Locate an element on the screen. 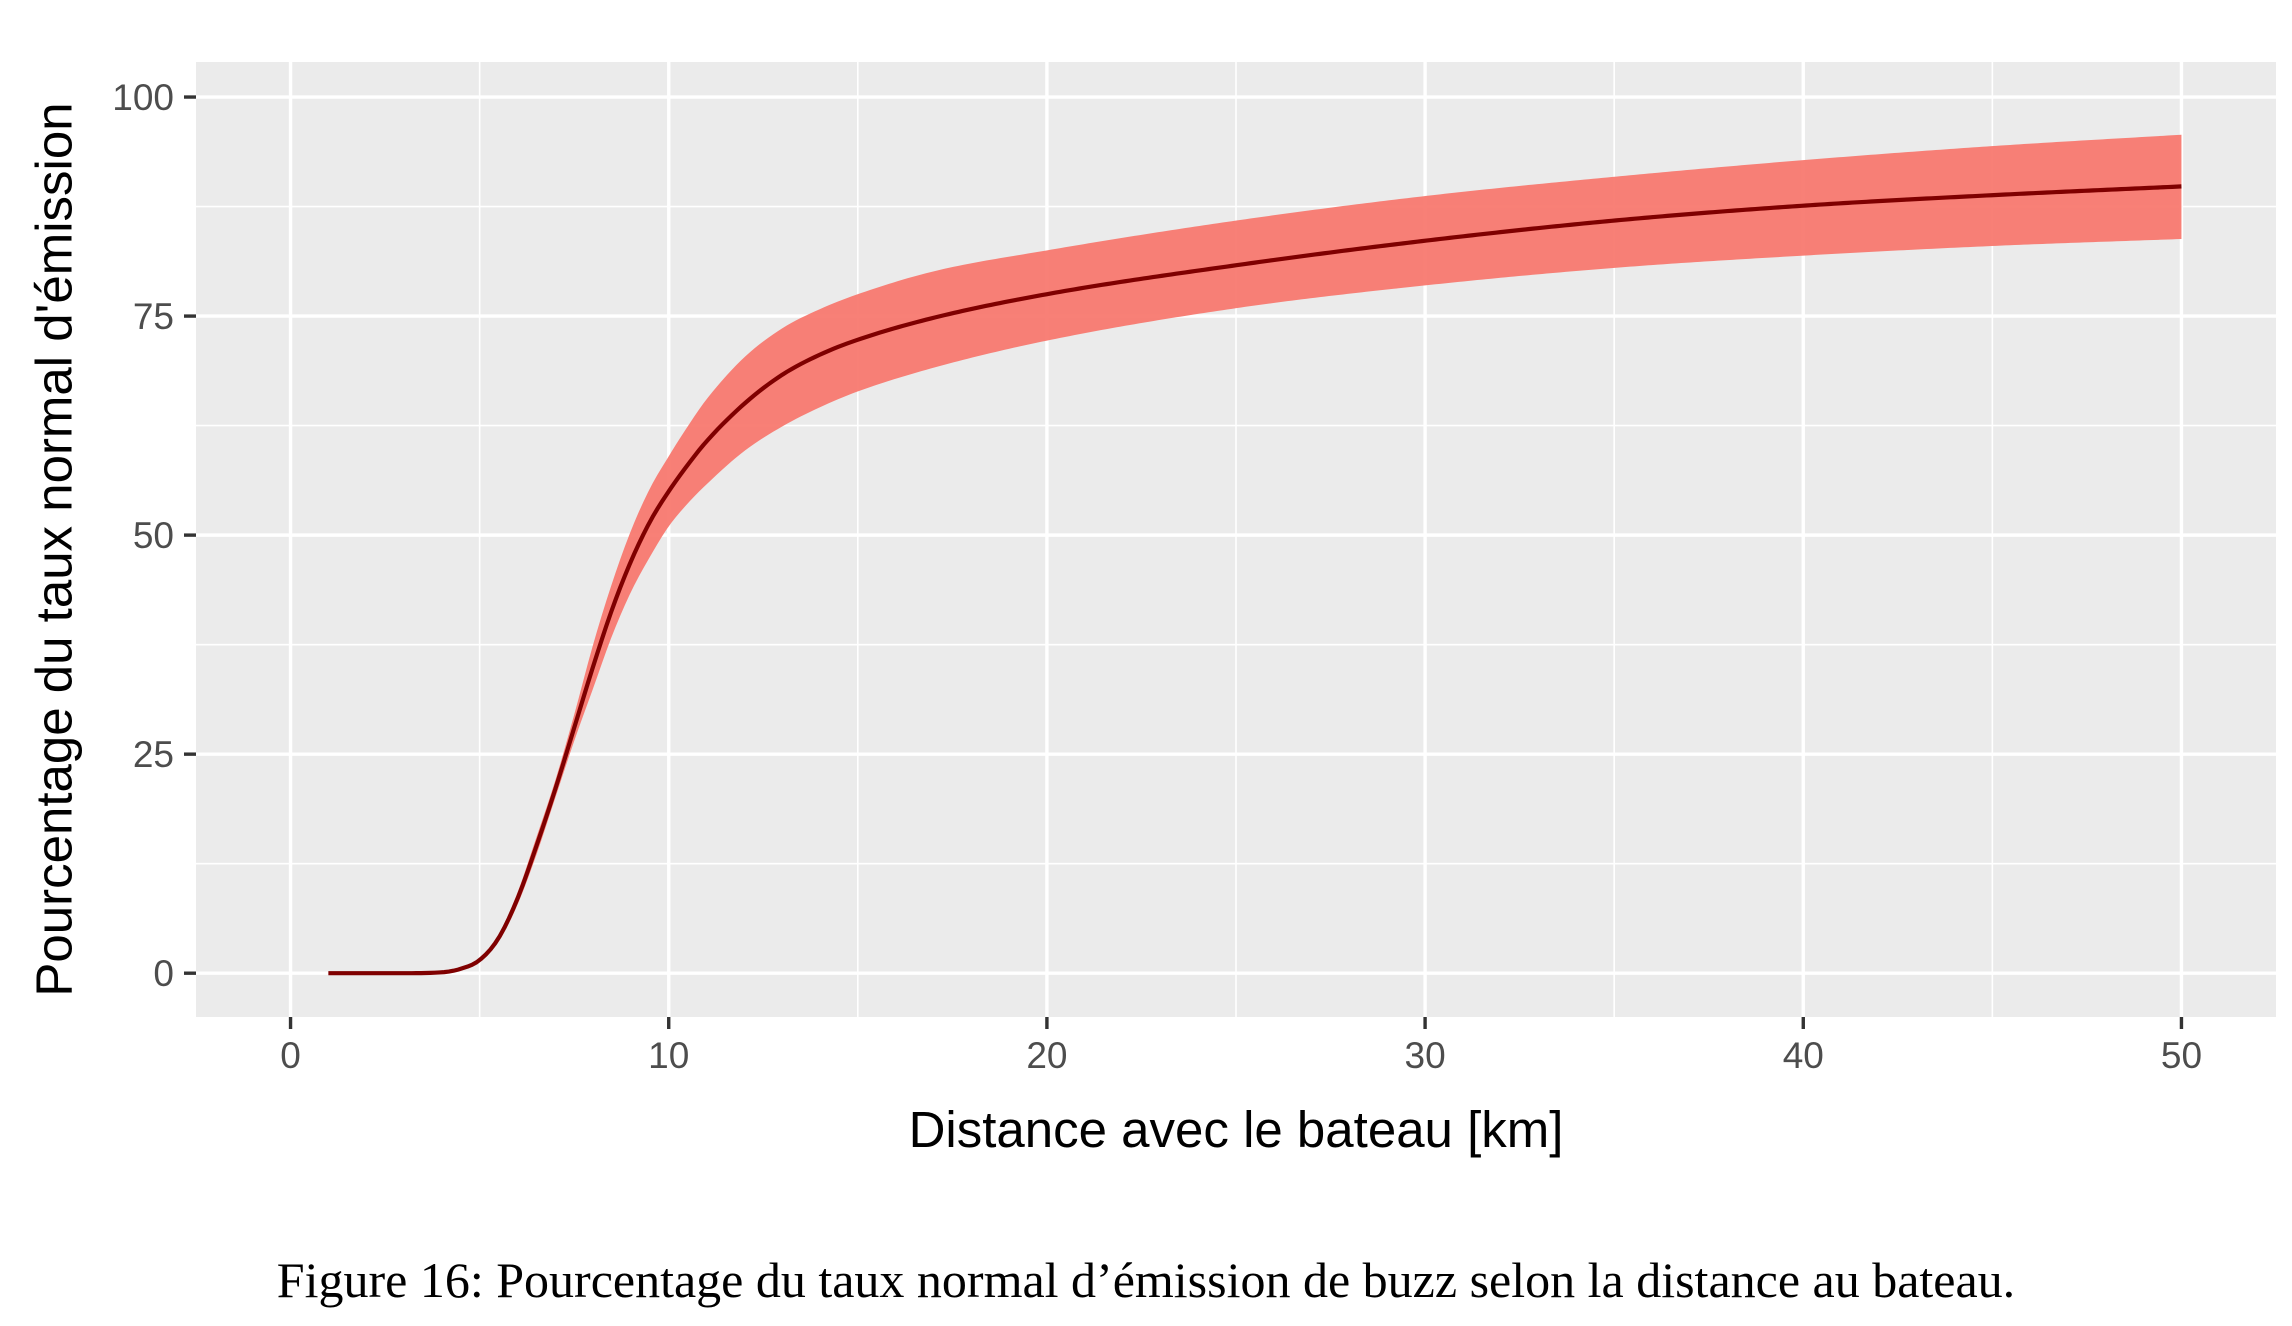 The height and width of the screenshot is (1326, 2292). x-tick-label: 30 is located at coordinates (1425, 1055).